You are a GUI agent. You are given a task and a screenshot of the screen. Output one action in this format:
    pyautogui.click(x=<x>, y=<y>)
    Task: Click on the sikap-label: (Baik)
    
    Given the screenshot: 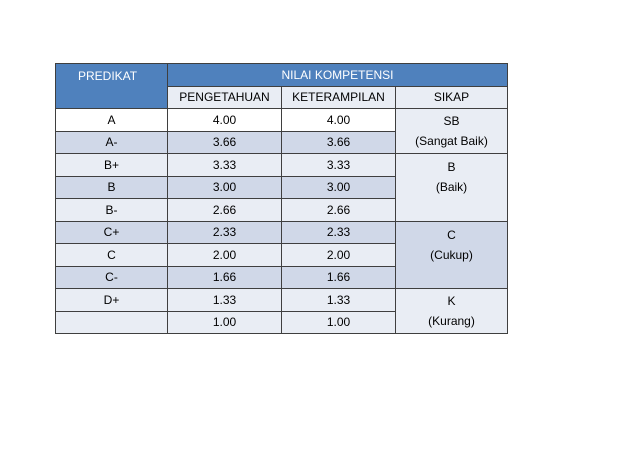 What is the action you would take?
    pyautogui.click(x=451, y=187)
    